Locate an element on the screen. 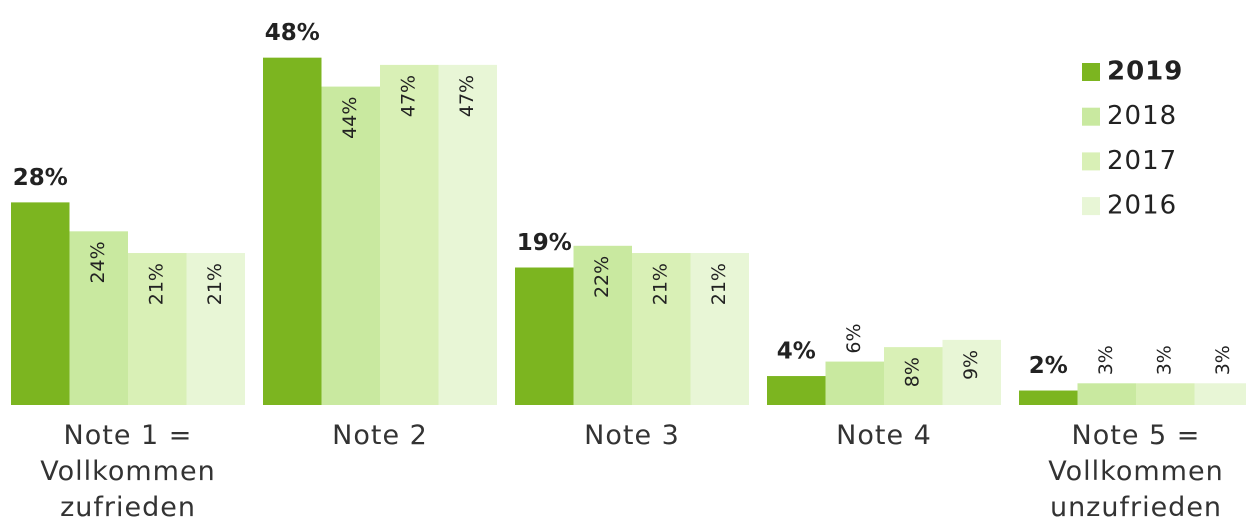 The height and width of the screenshot is (525, 1246). data-label: 19% is located at coordinates (544, 243).